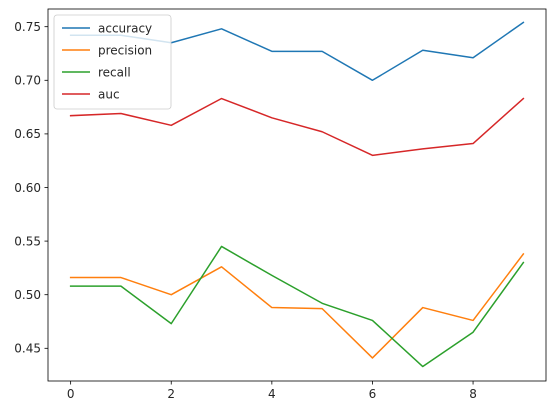 This screenshot has height=413, width=556. I want to click on legend-box, so click(112, 62).